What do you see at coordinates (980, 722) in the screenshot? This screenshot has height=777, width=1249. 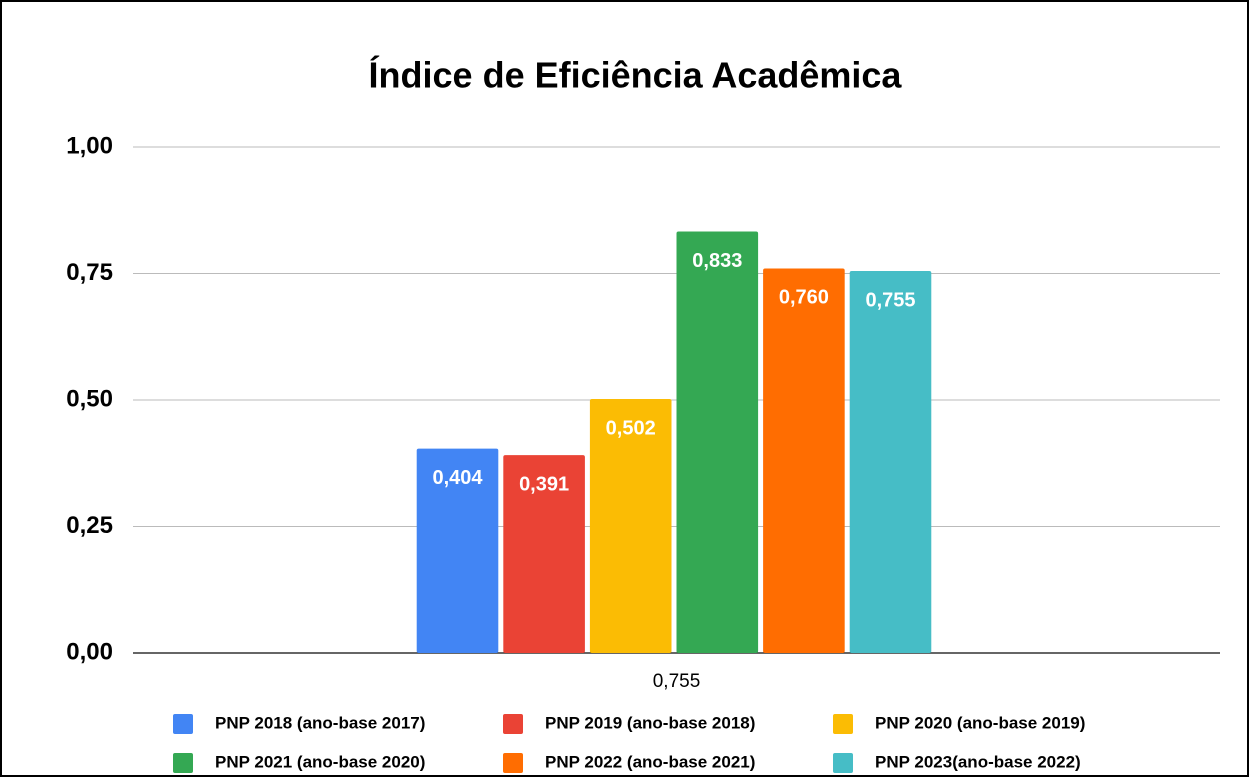 I see `legend-label: PNP 2020 (ano-base 2019)` at bounding box center [980, 722].